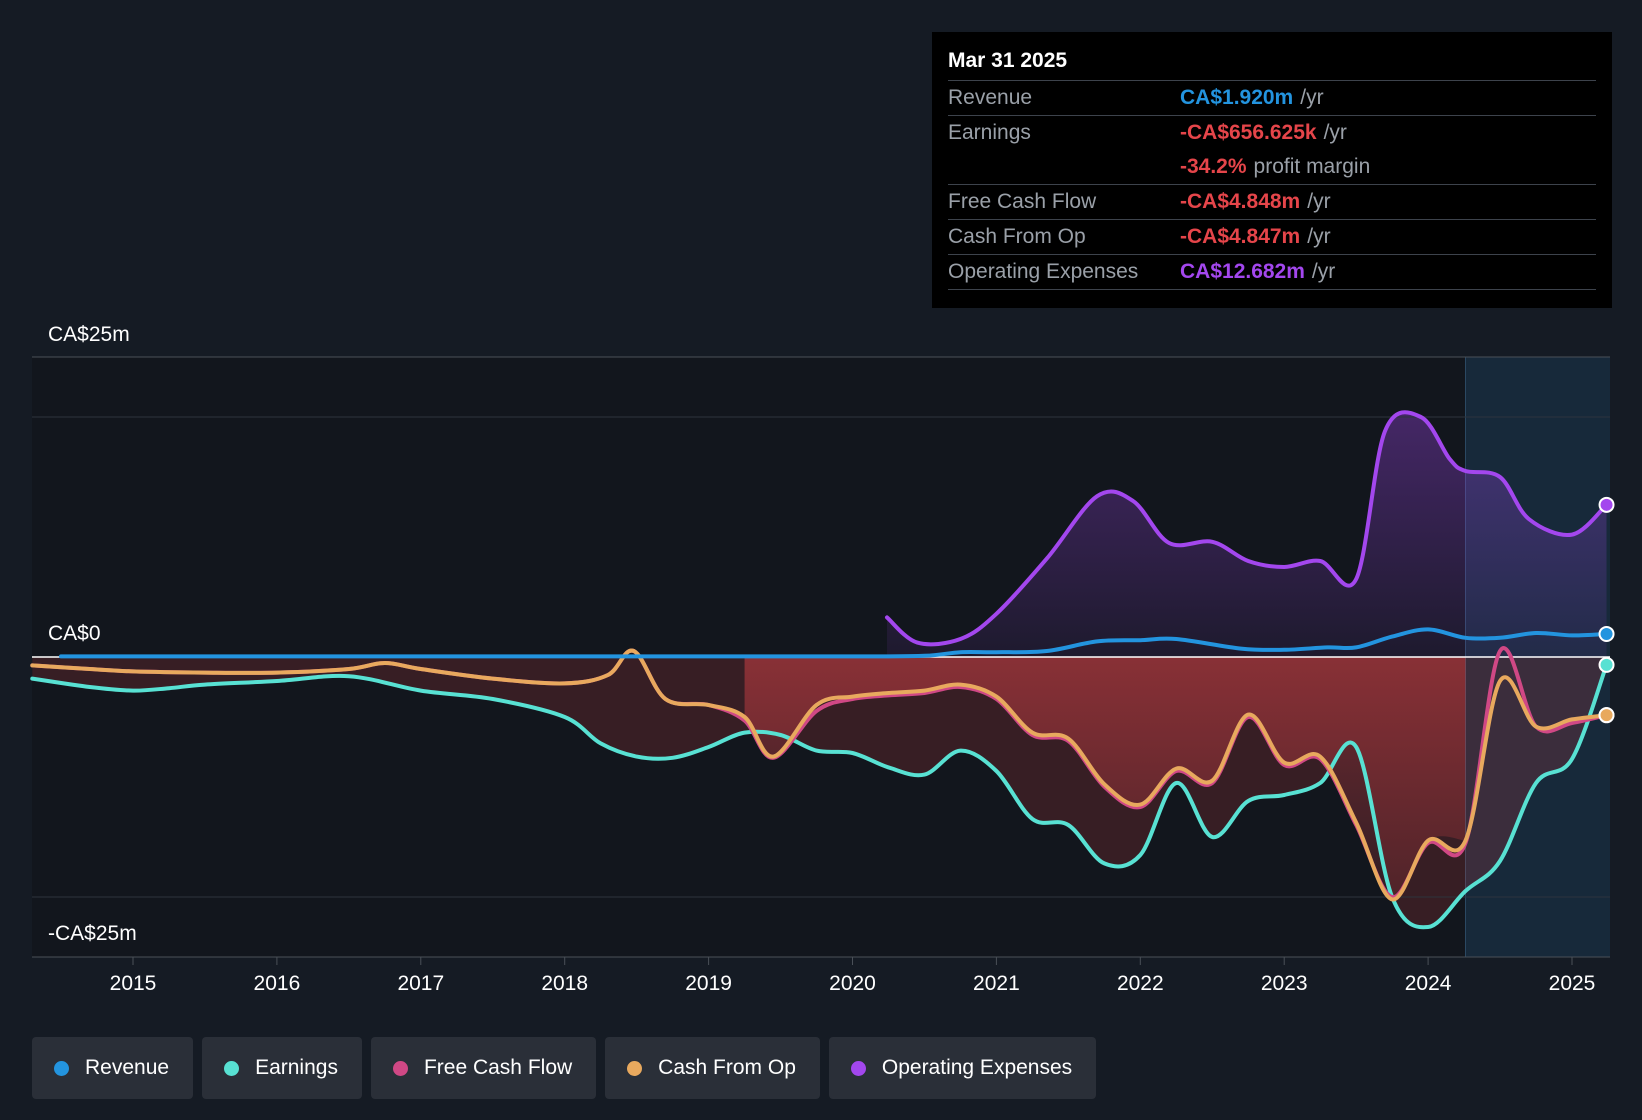 Image resolution: width=1642 pixels, height=1120 pixels. Describe the element at coordinates (92, 933) in the screenshot. I see `y-label-bottom: -CA$25m` at that location.